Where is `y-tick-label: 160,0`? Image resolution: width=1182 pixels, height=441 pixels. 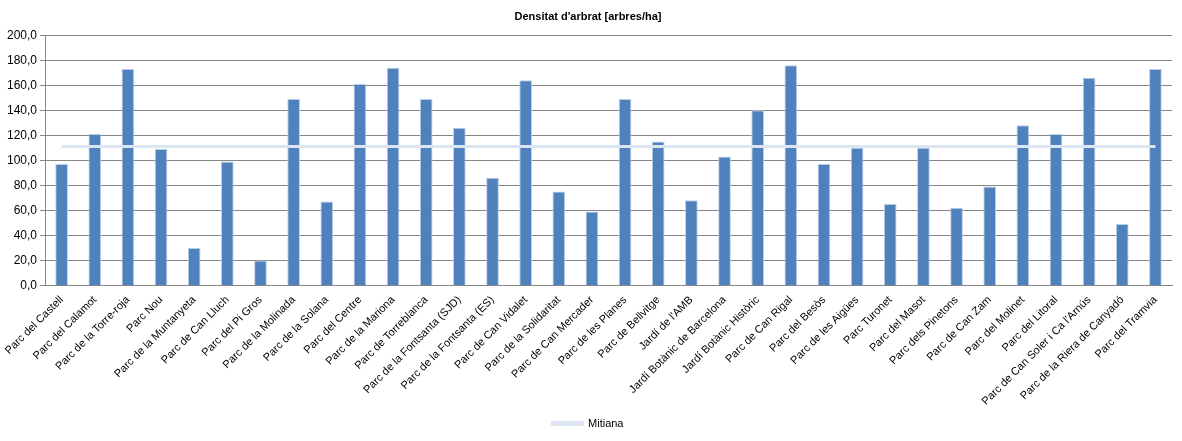
y-tick-label: 160,0 is located at coordinates (22, 84).